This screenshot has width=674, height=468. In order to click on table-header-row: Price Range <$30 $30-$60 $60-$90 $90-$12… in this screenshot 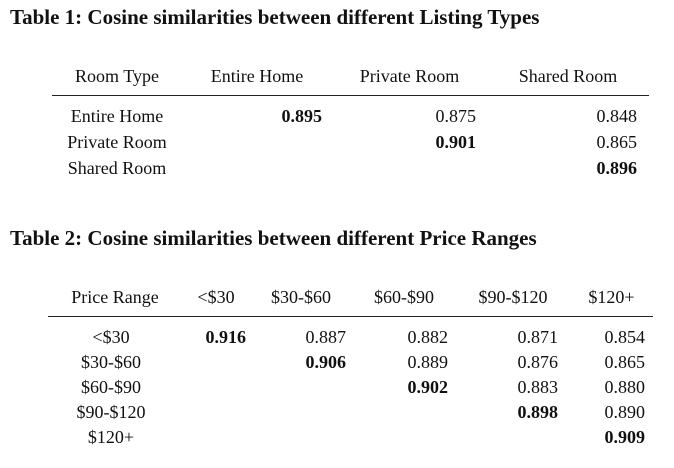, I will do `click(350, 301)`.